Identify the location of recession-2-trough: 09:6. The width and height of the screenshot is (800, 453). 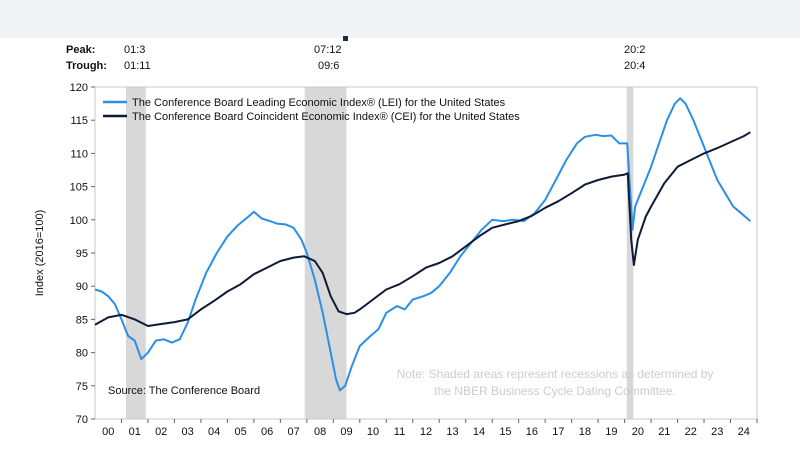
(329, 66).